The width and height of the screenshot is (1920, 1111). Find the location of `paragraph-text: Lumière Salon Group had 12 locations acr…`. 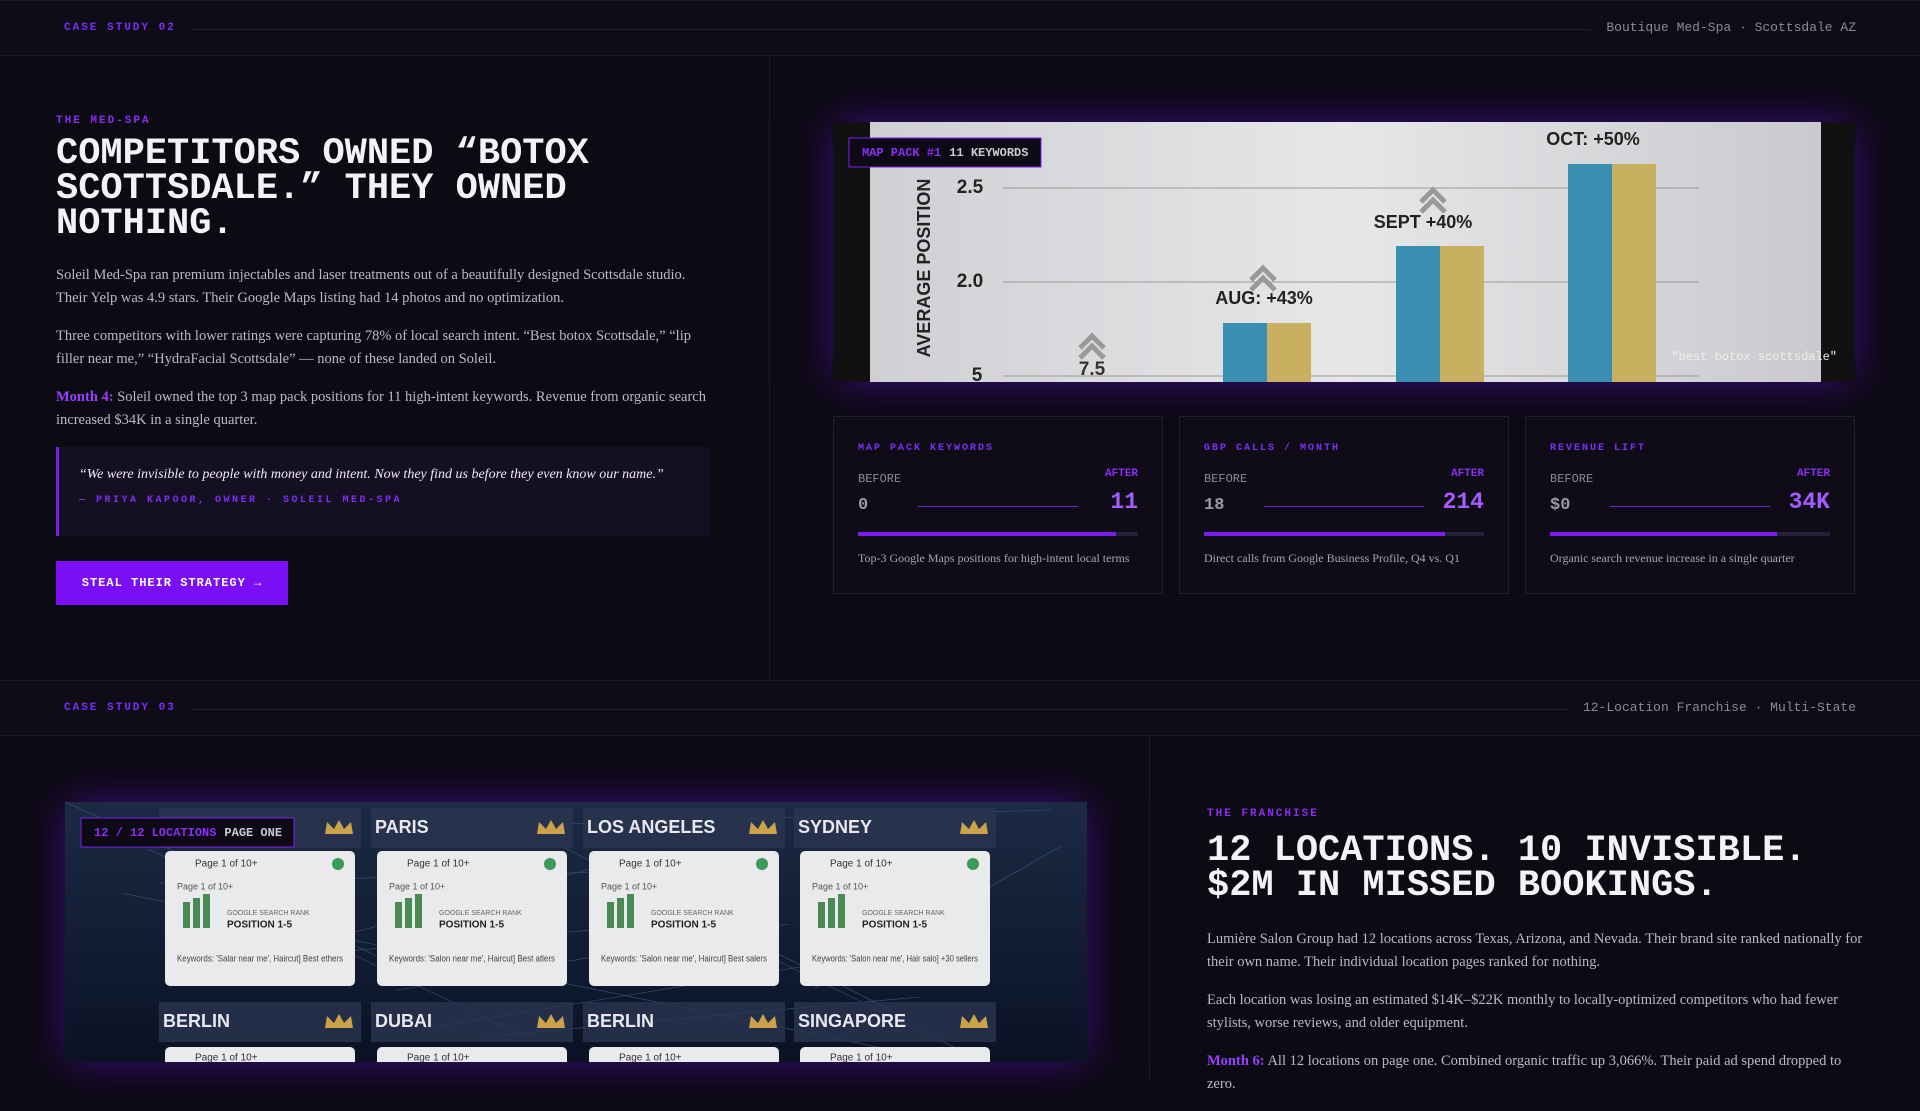

paragraph-text: Lumière Salon Group had 12 locations acr… is located at coordinates (1535, 950).